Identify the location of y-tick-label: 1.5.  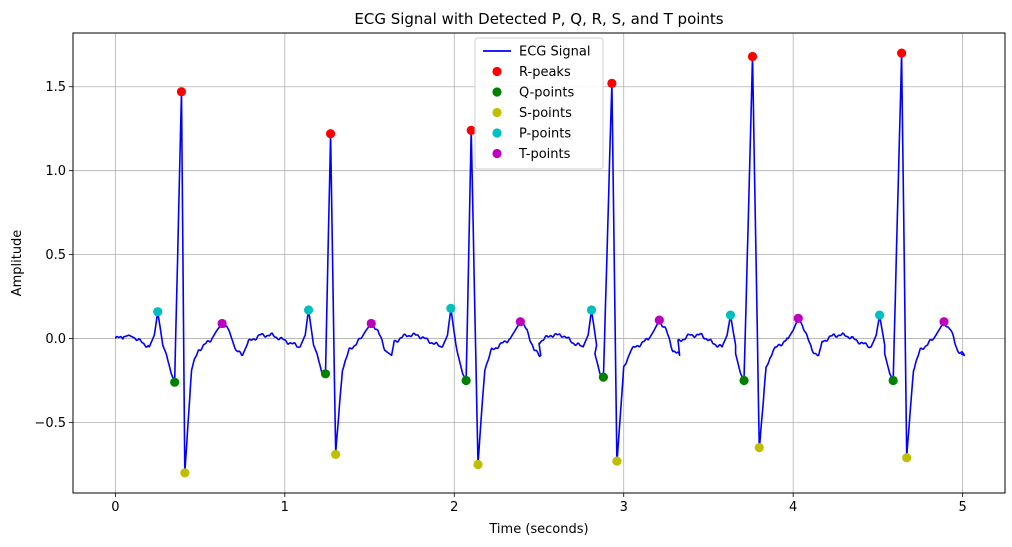
(55, 87).